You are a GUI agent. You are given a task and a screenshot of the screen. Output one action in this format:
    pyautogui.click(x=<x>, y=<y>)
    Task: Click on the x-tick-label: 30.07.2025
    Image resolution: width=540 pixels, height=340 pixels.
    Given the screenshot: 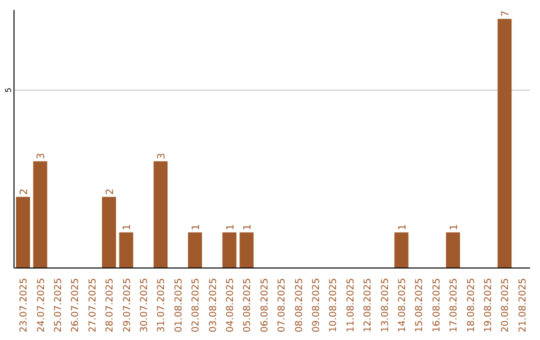 What is the action you would take?
    pyautogui.click(x=144, y=305)
    